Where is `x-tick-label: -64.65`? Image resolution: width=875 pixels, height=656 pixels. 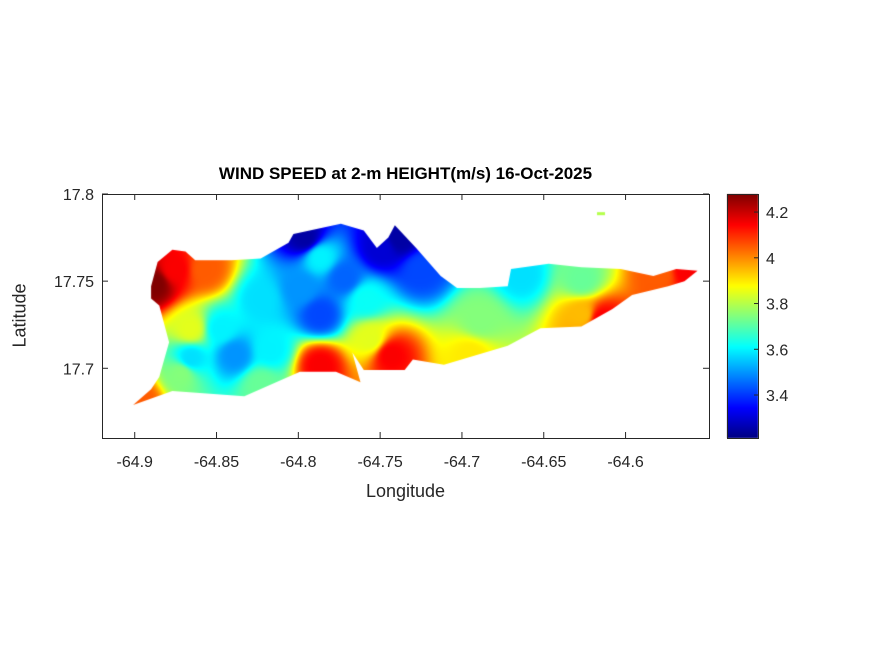 x-tick-label: -64.65 is located at coordinates (543, 462).